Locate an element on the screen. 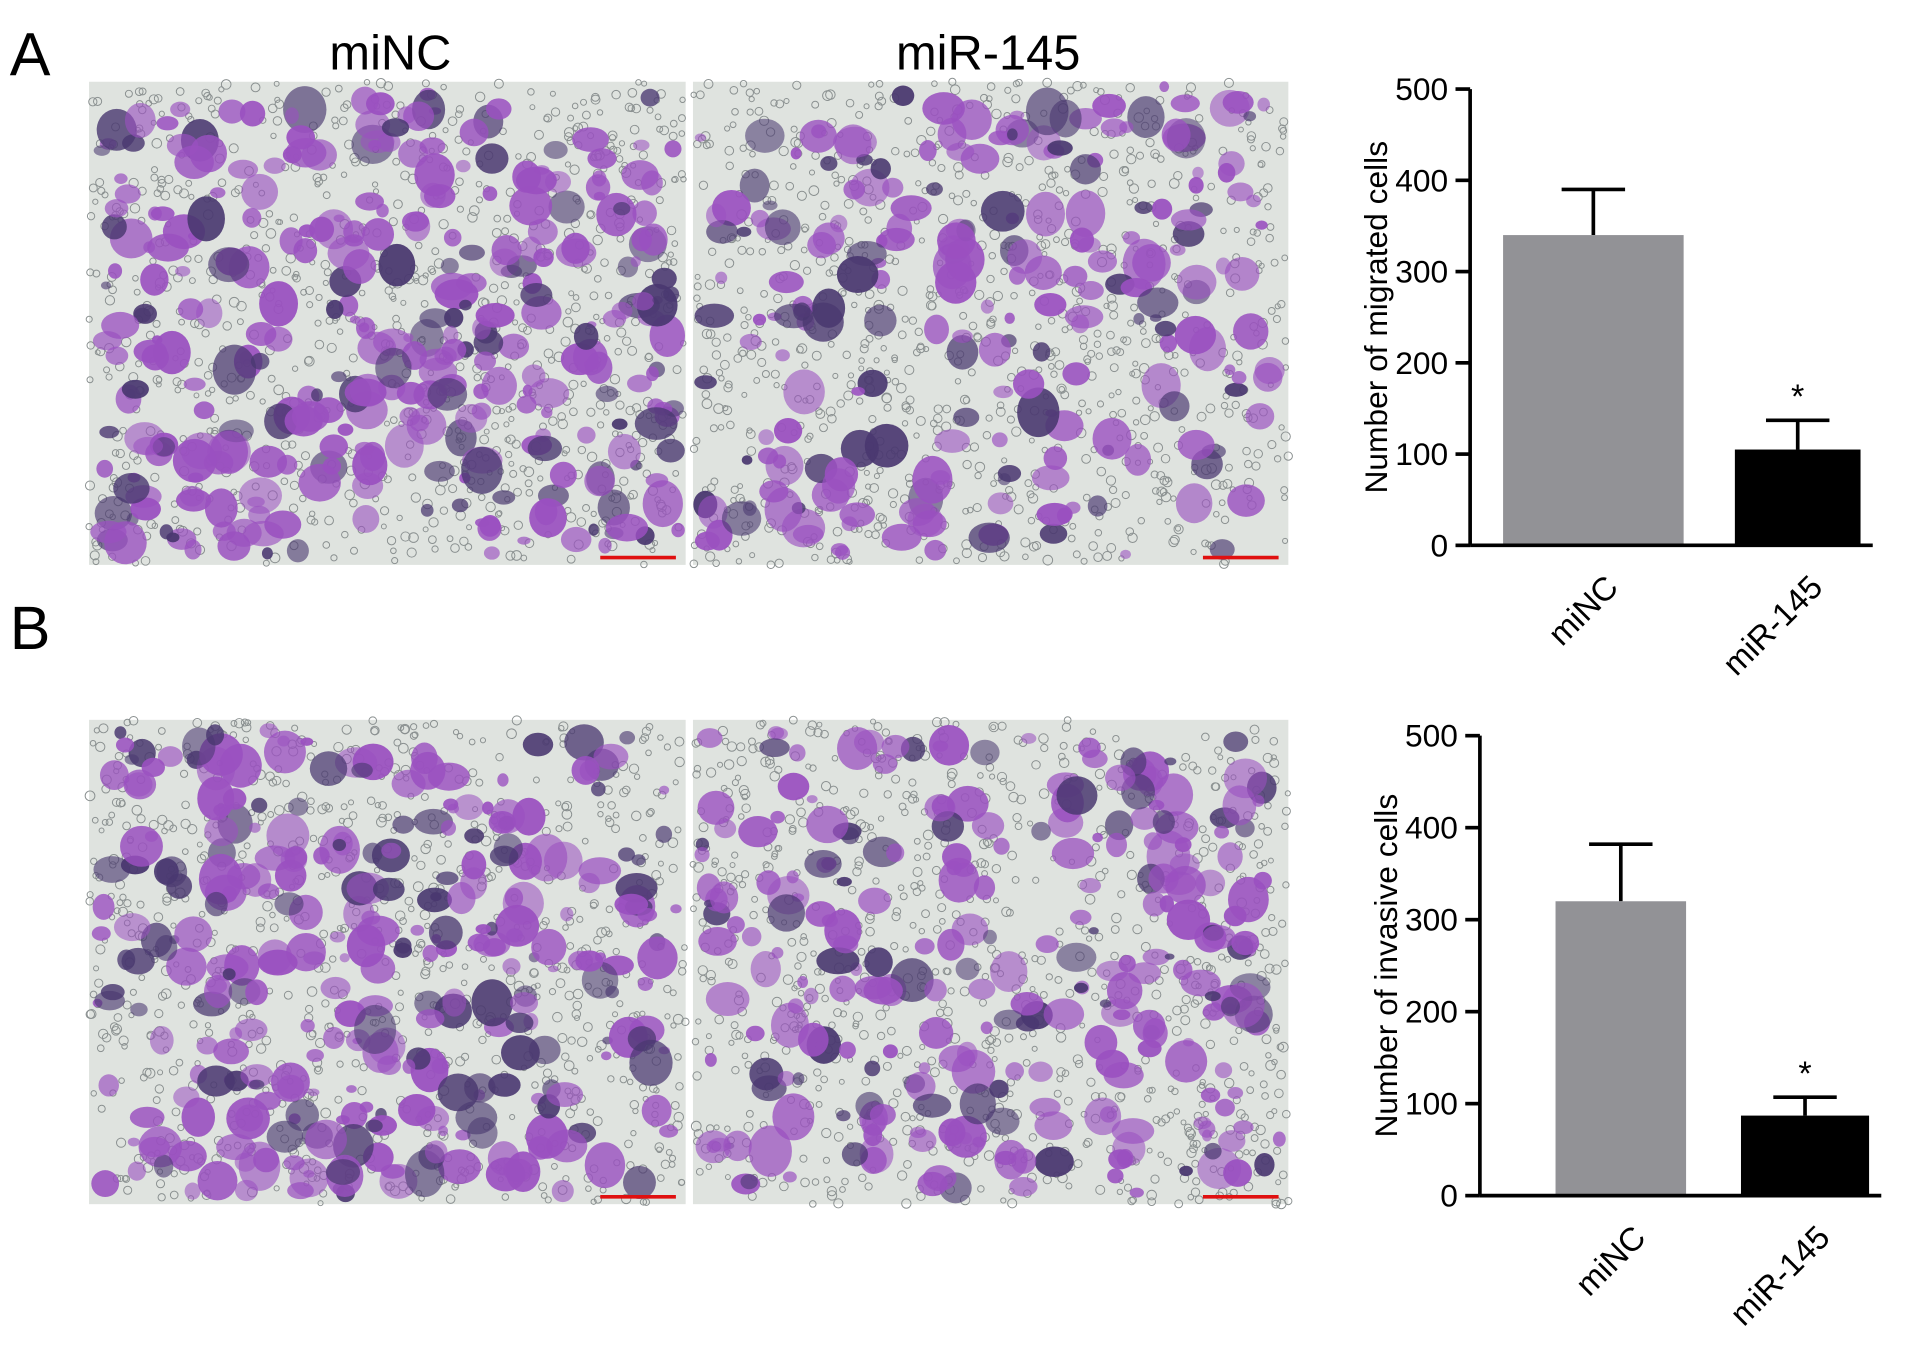 The image size is (1913, 1364). micrograph is located at coordinates (387, 961).